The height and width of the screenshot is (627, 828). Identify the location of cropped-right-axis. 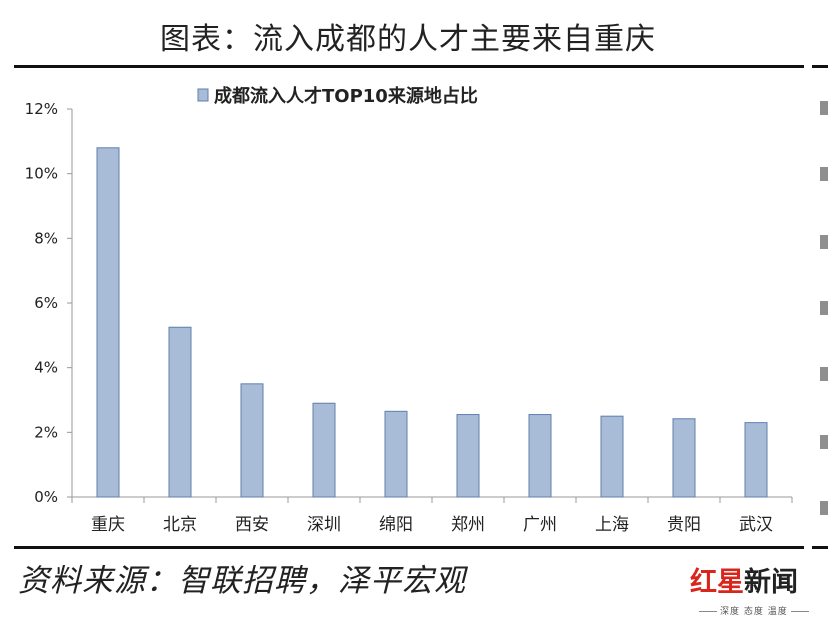
(824, 305).